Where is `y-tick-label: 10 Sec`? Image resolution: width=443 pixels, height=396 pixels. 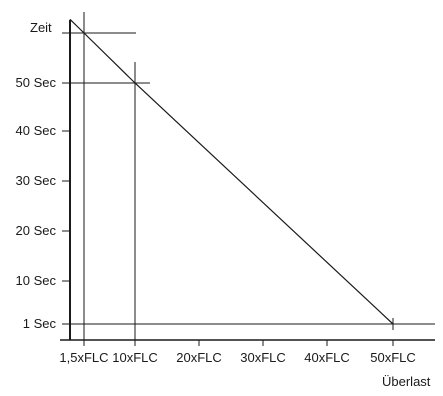
y-tick-label: 10 Sec is located at coordinates (36, 280).